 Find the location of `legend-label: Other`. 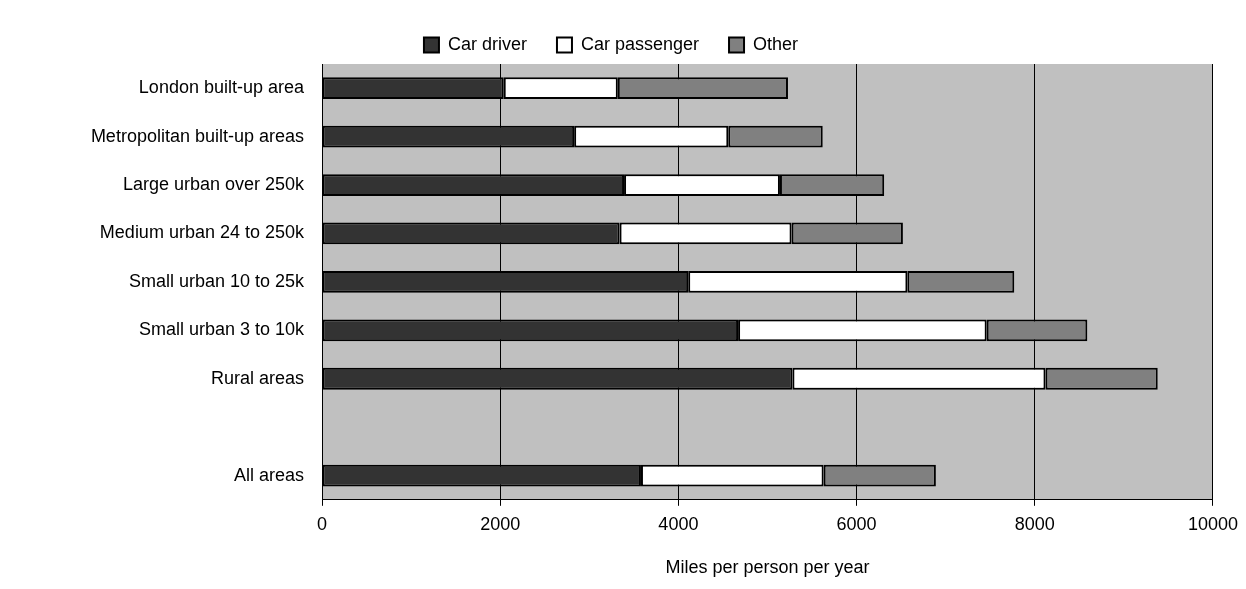

legend-label: Other is located at coordinates (776, 43).